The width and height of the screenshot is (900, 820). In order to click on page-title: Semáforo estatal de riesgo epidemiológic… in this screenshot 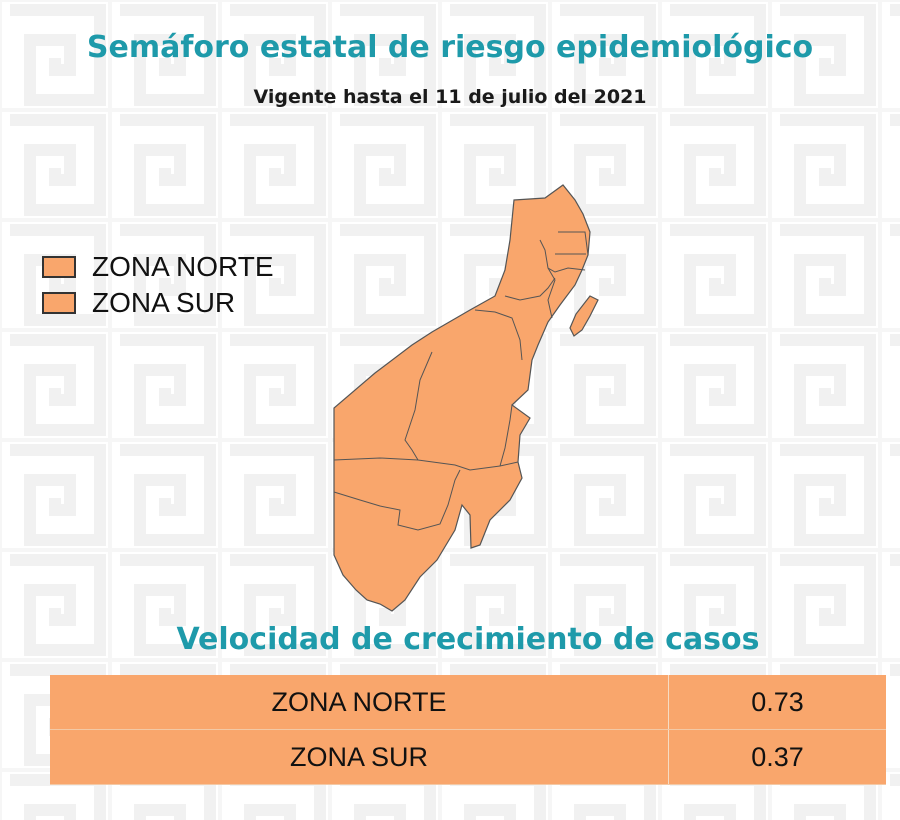, I will do `click(450, 47)`.